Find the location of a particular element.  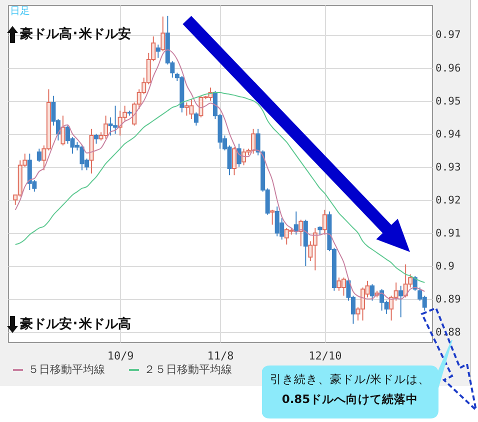

y-tick-label: 0.88 is located at coordinates (448, 332).